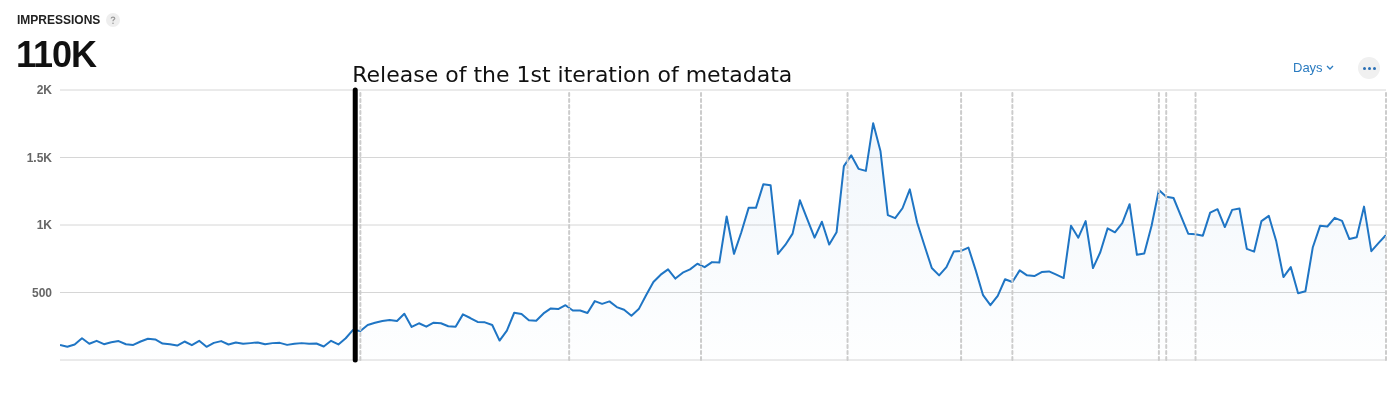 The width and height of the screenshot is (1399, 400). What do you see at coordinates (44, 225) in the screenshot?
I see `y-tick-label: 1K` at bounding box center [44, 225].